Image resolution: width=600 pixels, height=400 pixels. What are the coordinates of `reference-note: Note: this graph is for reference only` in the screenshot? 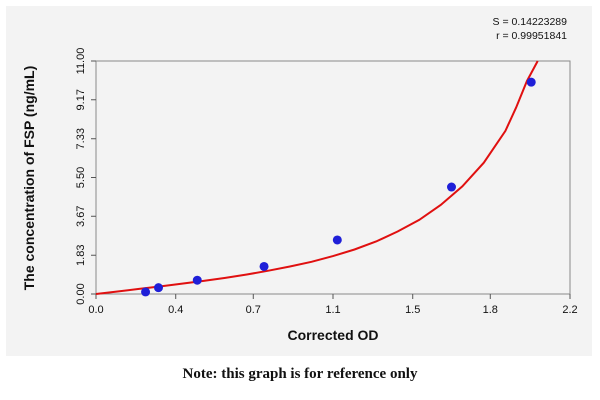 It's located at (300, 374).